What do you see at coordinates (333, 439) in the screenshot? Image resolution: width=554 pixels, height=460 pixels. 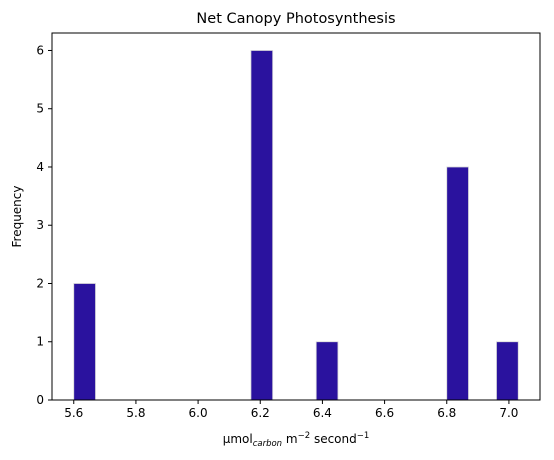 I see `x-axis-label-after: second` at bounding box center [333, 439].